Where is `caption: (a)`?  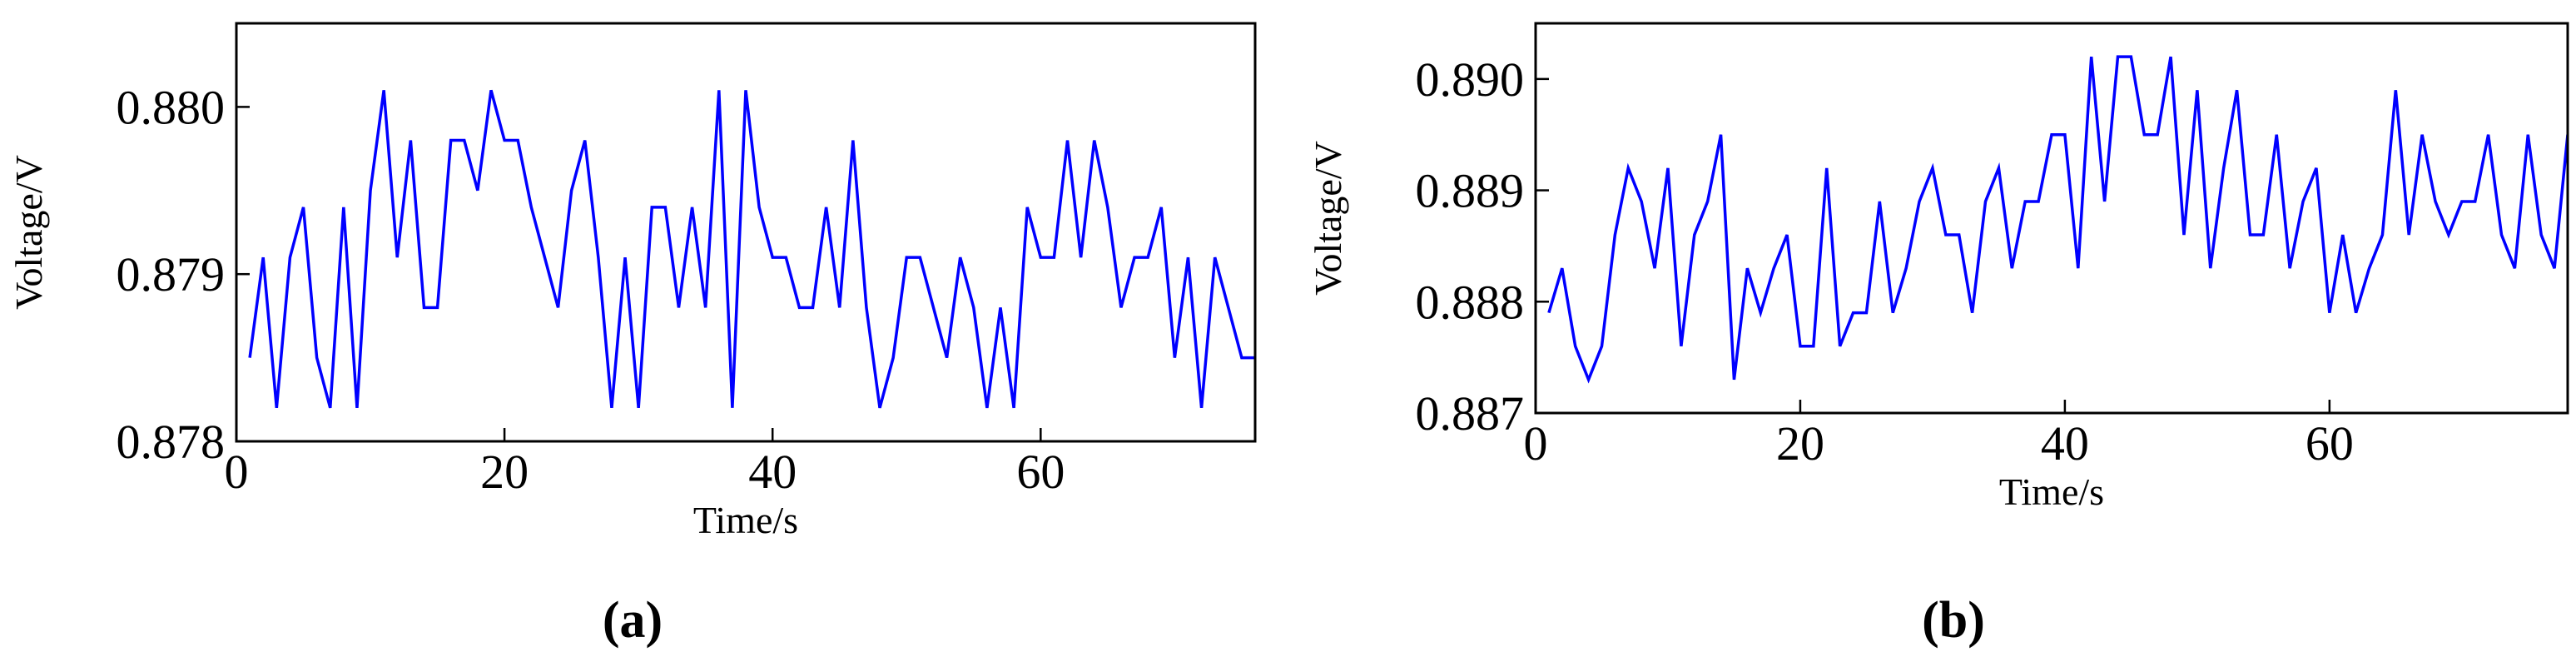
caption: (a) is located at coordinates (633, 620).